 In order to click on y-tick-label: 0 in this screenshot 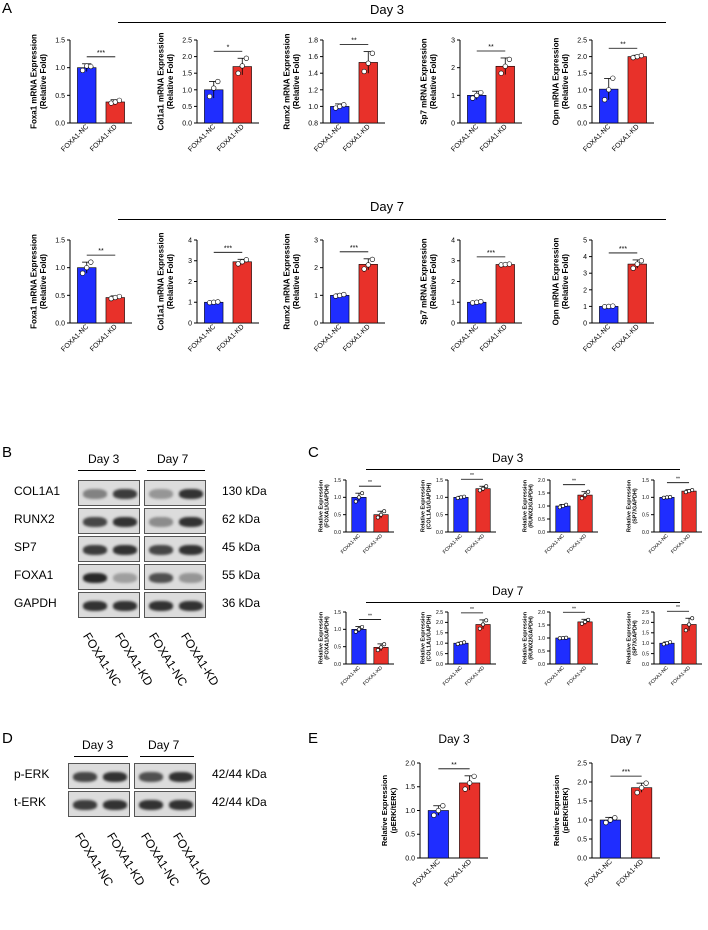, I will do `click(453, 323)`.